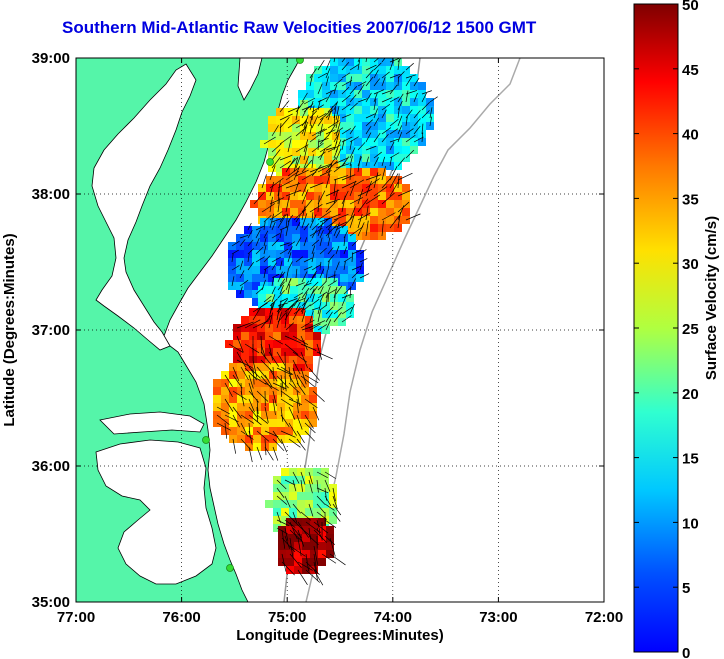 This screenshot has height=659, width=724. What do you see at coordinates (690, 135) in the screenshot?
I see `colorbar-tick-label: 40` at bounding box center [690, 135].